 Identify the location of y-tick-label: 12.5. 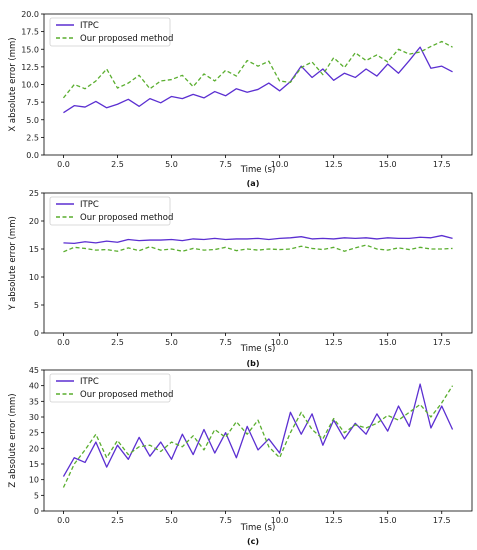
(30, 67).